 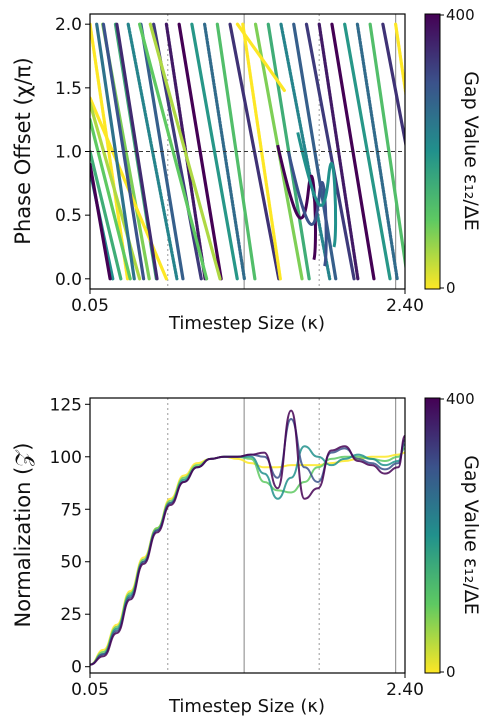 I want to click on y-tick-label: 125, so click(x=66, y=405).